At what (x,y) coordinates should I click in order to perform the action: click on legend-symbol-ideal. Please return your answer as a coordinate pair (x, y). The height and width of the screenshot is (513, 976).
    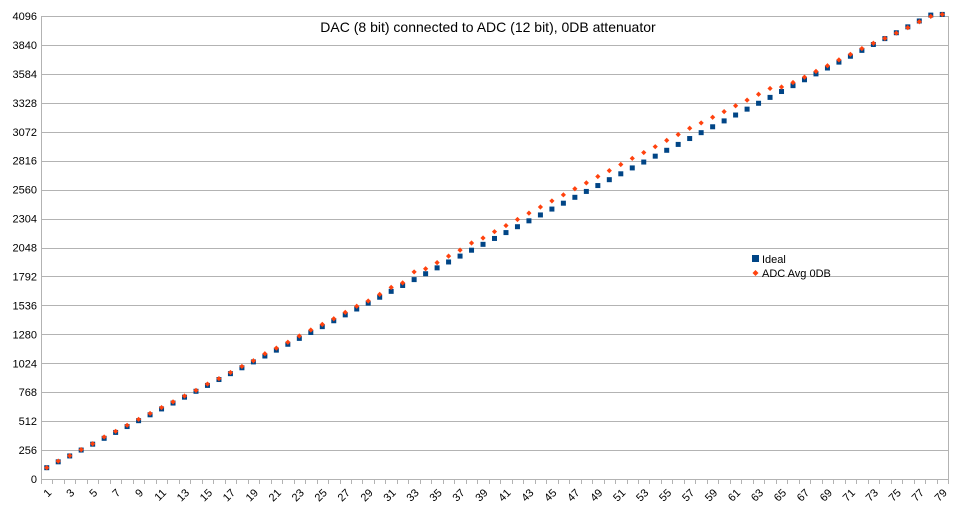
    Looking at the image, I should click on (755, 258).